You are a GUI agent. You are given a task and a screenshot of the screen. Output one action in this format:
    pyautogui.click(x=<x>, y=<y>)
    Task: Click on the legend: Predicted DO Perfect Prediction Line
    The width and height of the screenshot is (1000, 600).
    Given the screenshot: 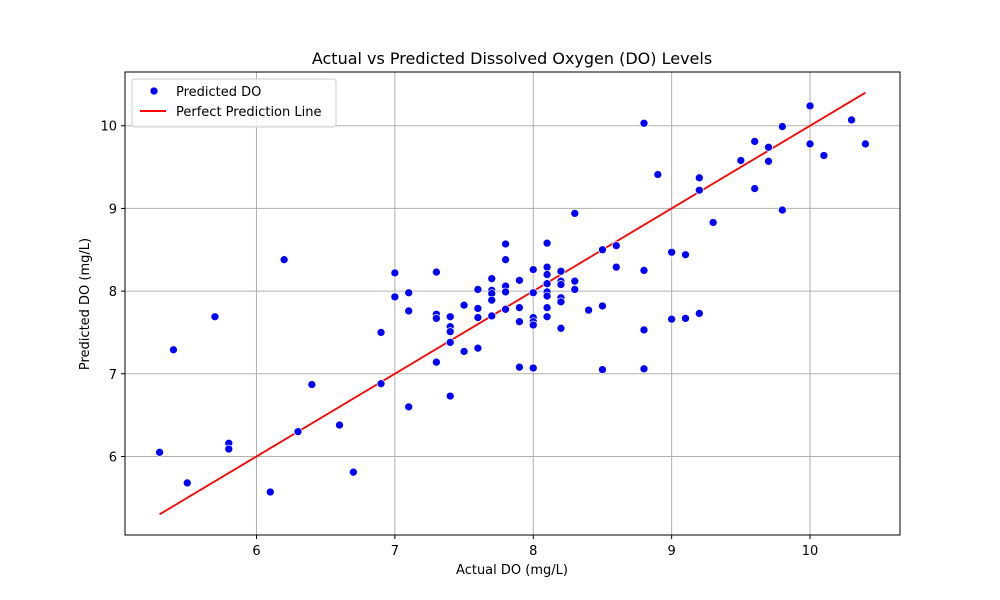 What is the action you would take?
    pyautogui.click(x=234, y=103)
    